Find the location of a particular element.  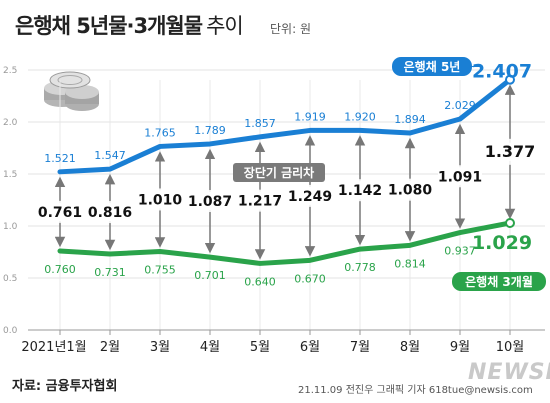

spread-value-label: 1.142 is located at coordinates (360, 191).